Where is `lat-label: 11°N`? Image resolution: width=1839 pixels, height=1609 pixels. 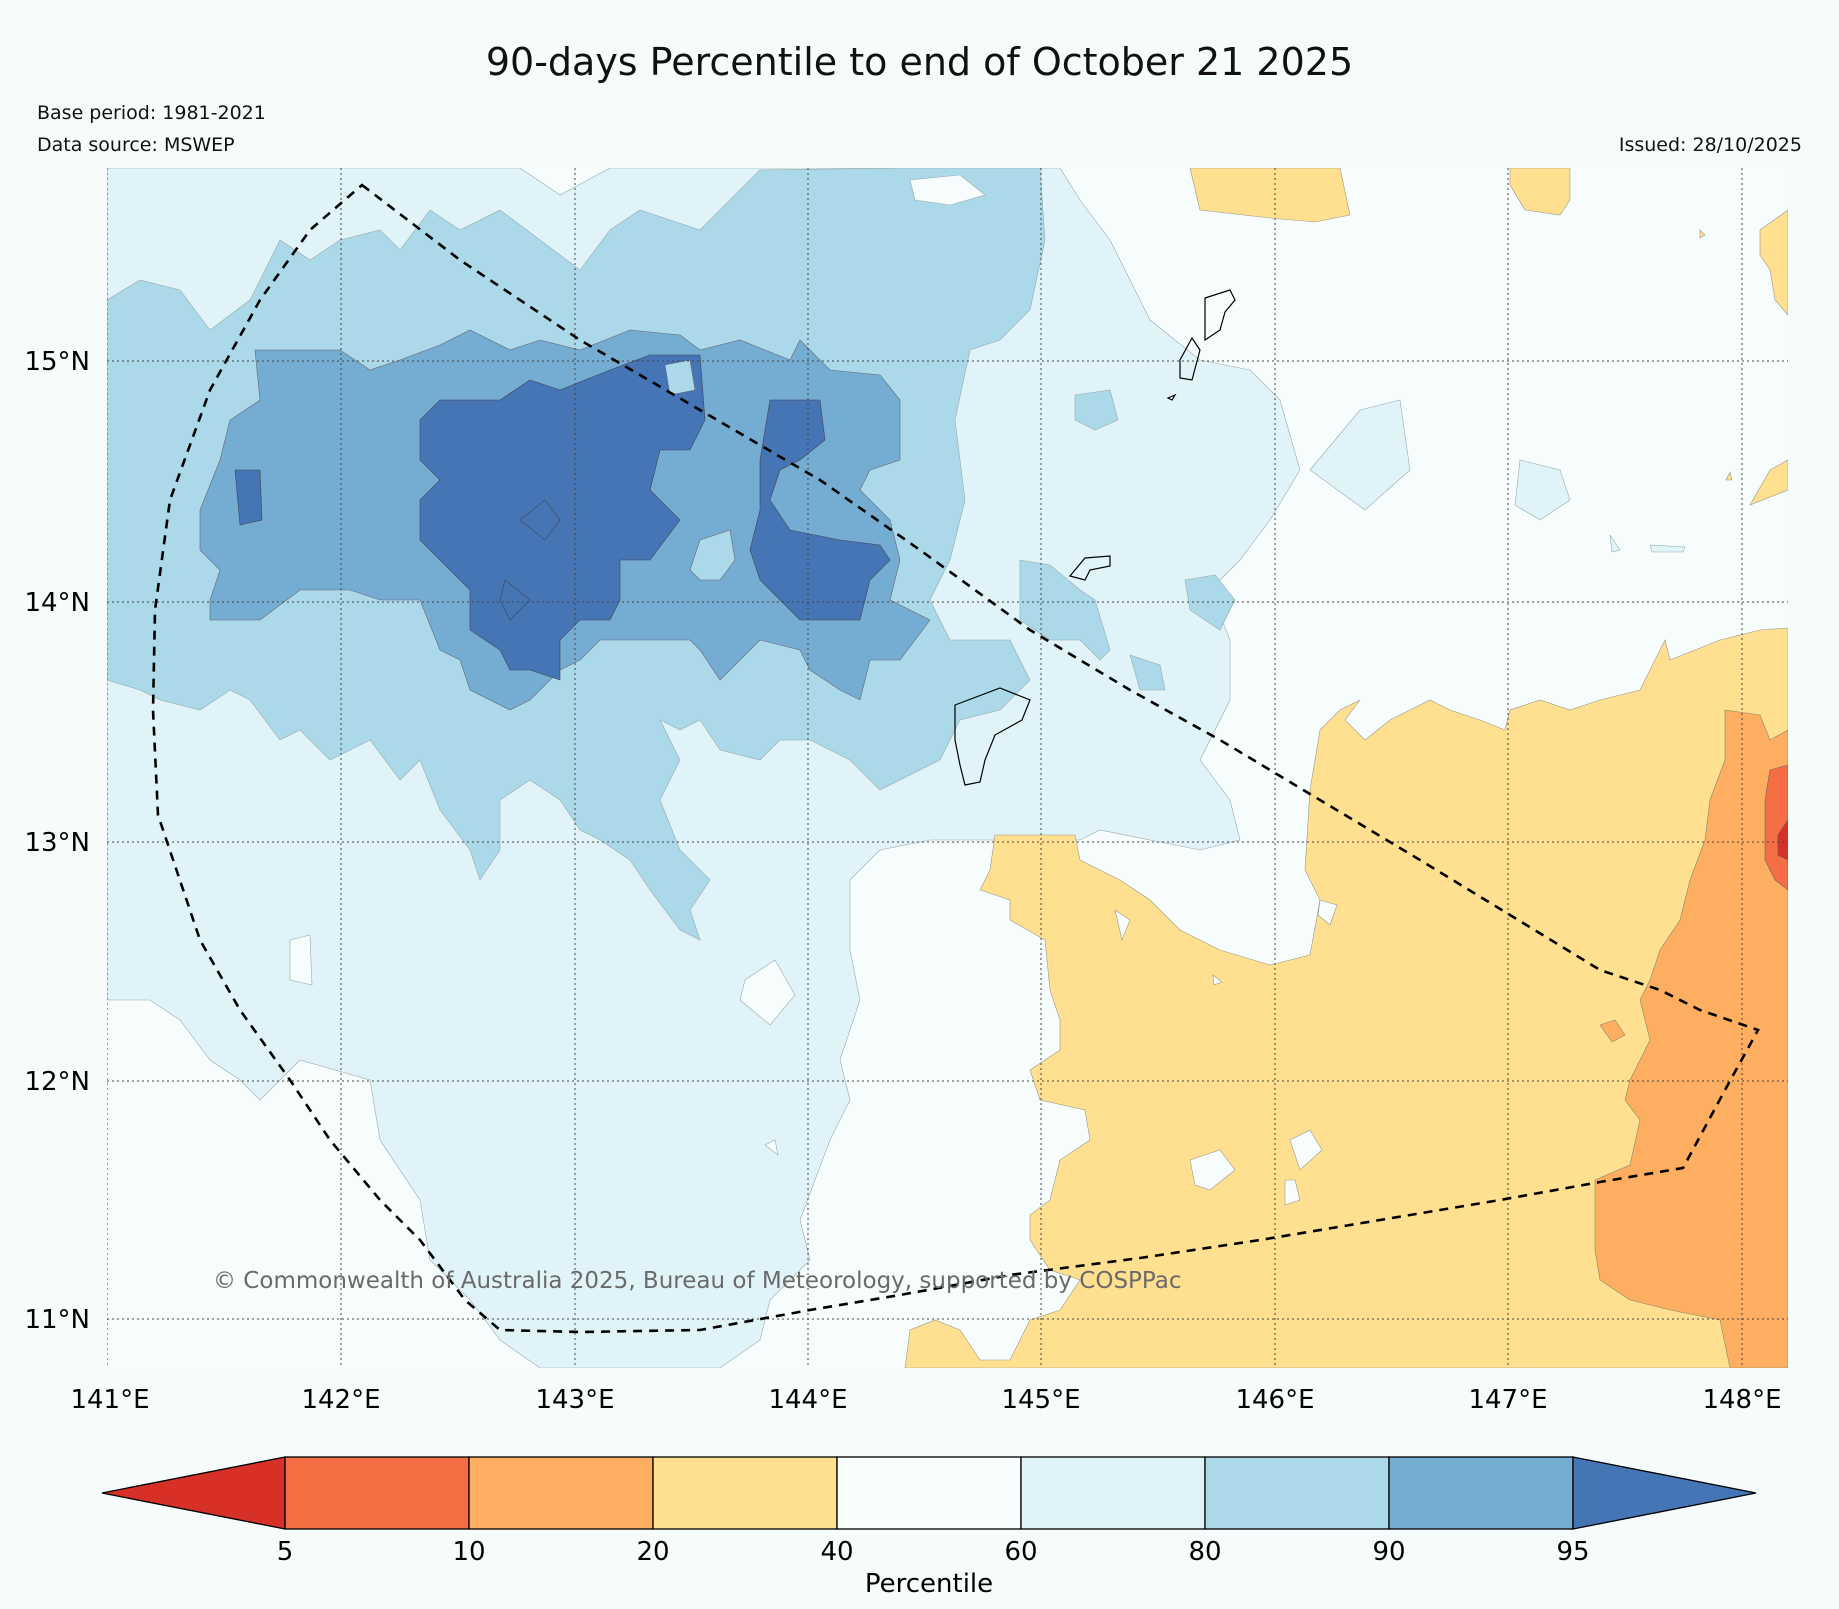 lat-label: 11°N is located at coordinates (57, 1320).